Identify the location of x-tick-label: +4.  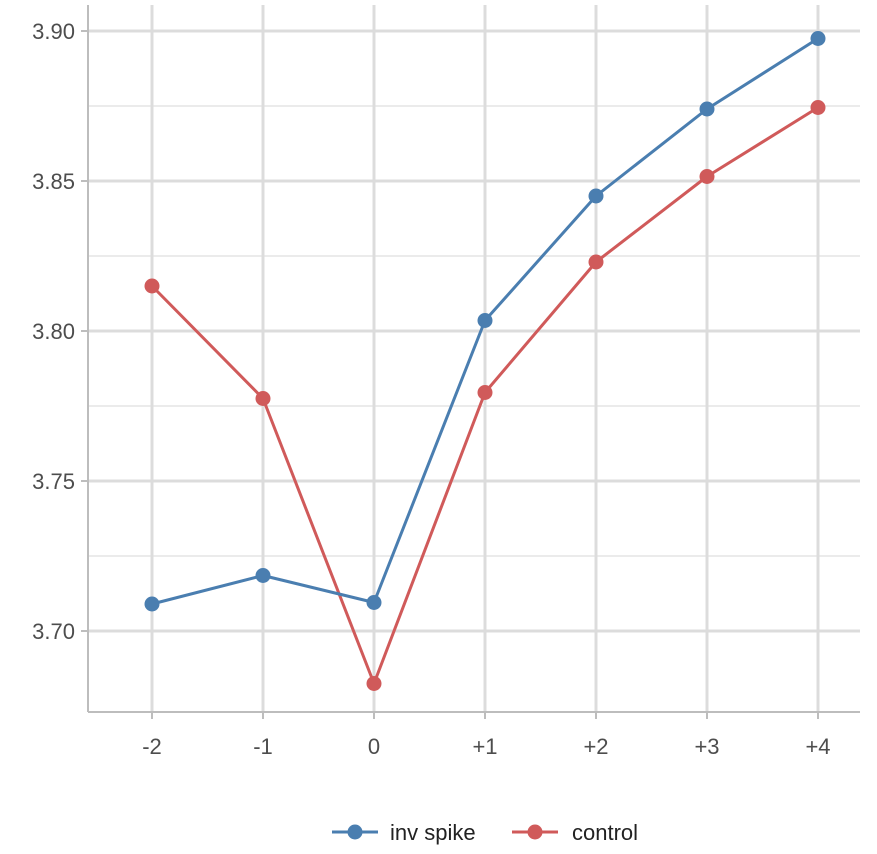
(817, 746).